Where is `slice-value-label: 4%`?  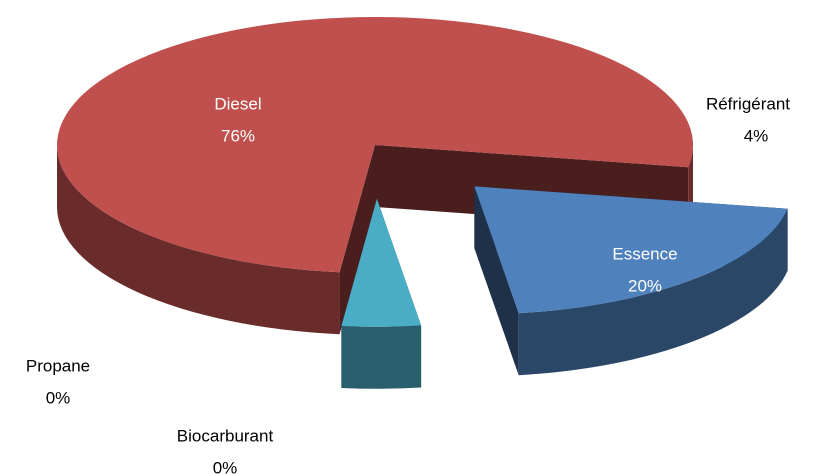 slice-value-label: 4% is located at coordinates (756, 135).